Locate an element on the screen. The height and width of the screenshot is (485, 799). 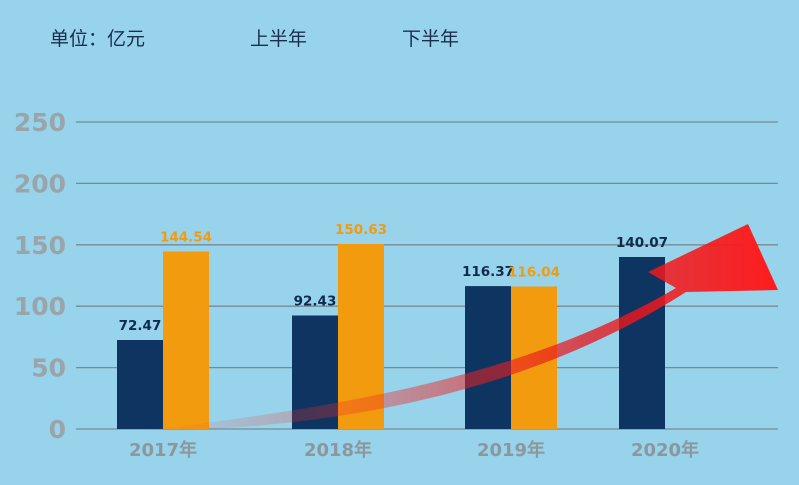
data-label: 140.07 is located at coordinates (642, 243).